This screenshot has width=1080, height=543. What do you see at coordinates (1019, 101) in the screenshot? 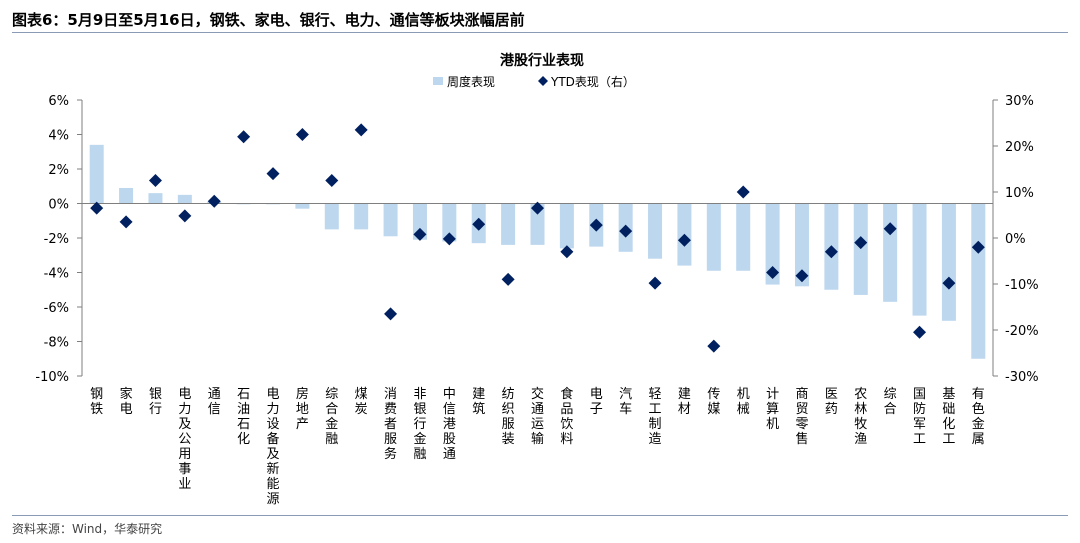
I see `right-tick-label: 30%` at bounding box center [1019, 101].